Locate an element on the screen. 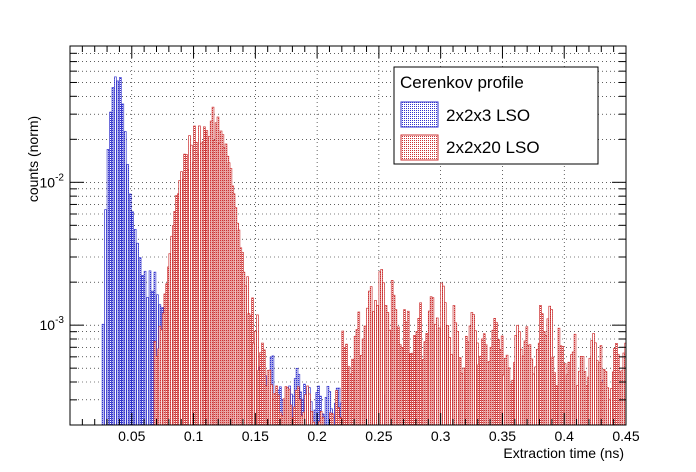  x-tick-label: 0.4 is located at coordinates (564, 436).